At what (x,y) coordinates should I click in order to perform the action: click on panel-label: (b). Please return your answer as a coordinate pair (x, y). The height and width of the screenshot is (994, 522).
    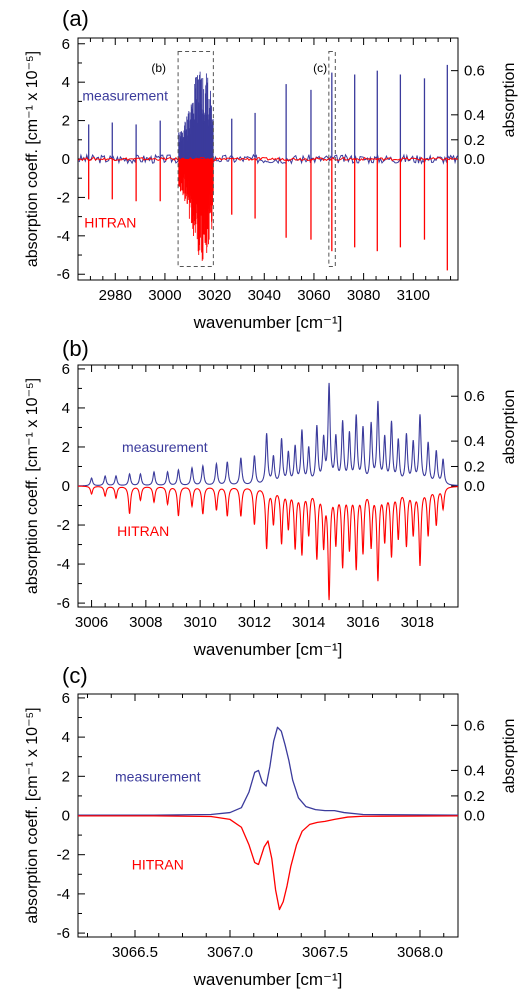
    Looking at the image, I should click on (75, 348).